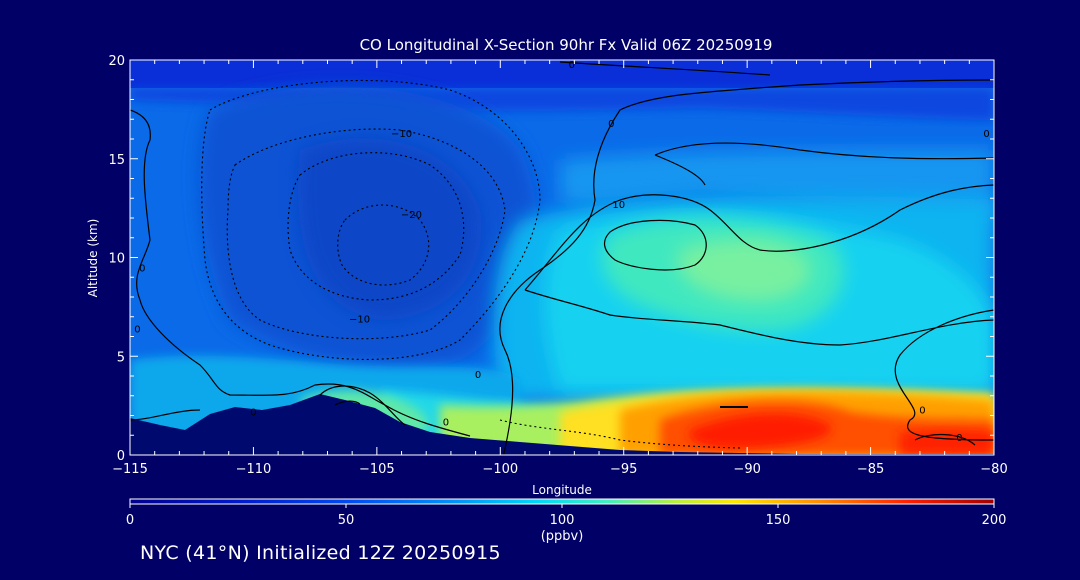 Image resolution: width=1080 pixels, height=580 pixels. I want to click on terrain, so click(562, 424).